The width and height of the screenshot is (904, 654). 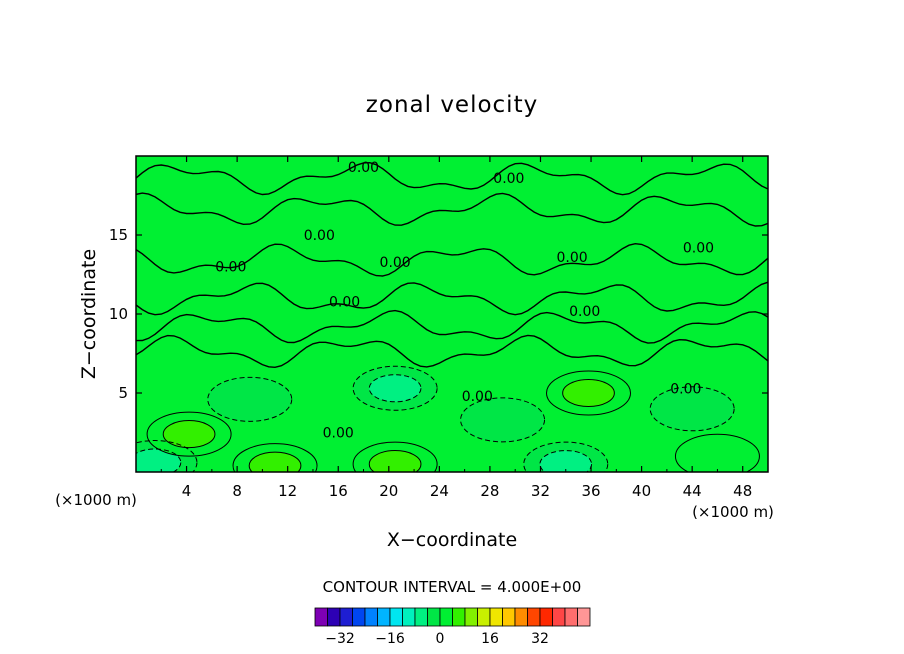 What do you see at coordinates (452, 540) in the screenshot?
I see `x-axis-label: X−coordinate` at bounding box center [452, 540].